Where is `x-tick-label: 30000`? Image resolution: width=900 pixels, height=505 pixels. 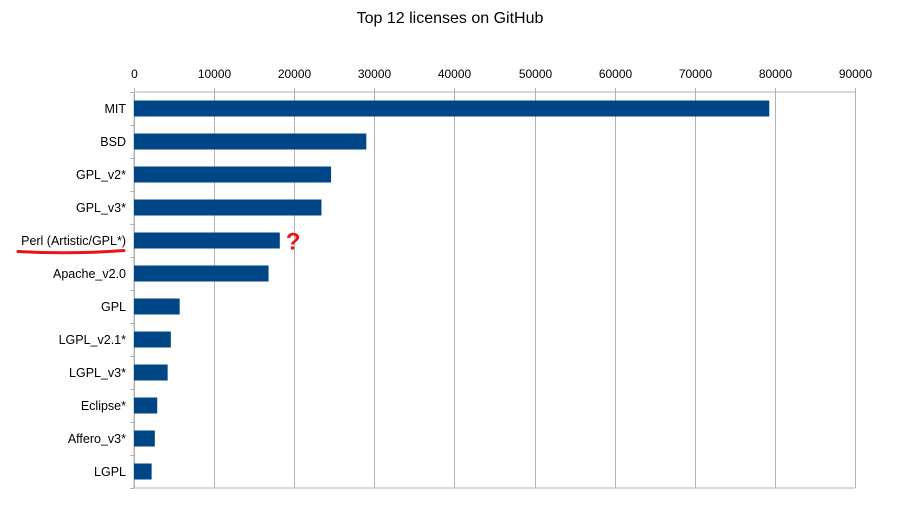 x-tick-label: 30000 is located at coordinates (375, 74).